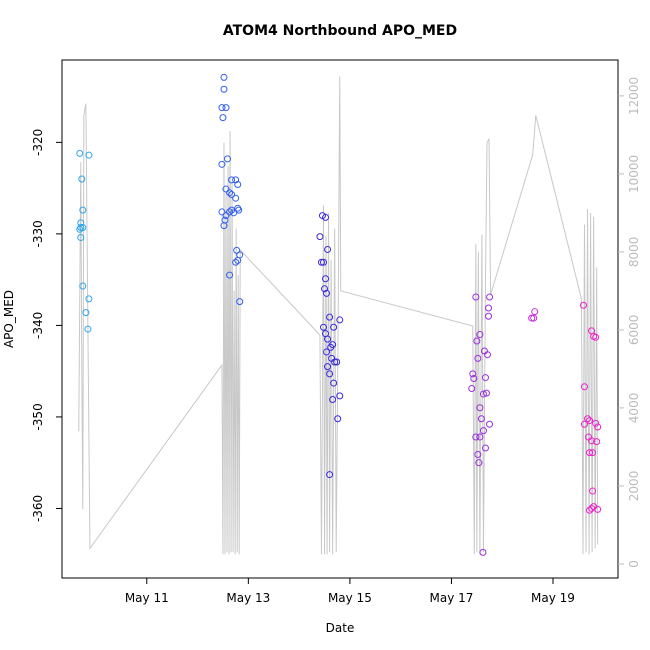 Image resolution: width=650 pixels, height=650 pixels. Describe the element at coordinates (38, 416) in the screenshot. I see `y-tick-label: -350` at that location.